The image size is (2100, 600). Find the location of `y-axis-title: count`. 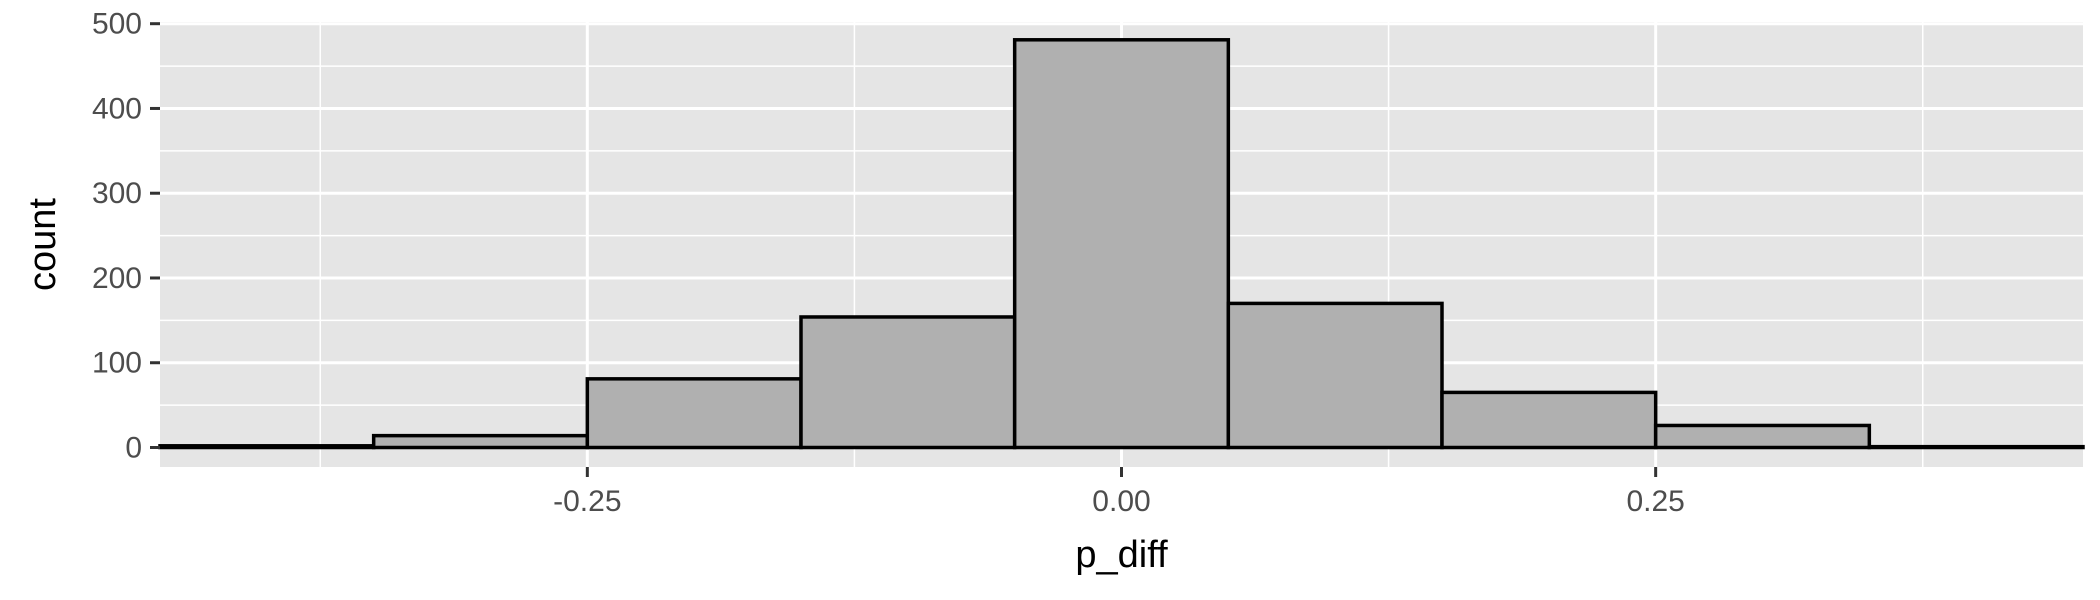

y-axis-title: count is located at coordinates (43, 244).